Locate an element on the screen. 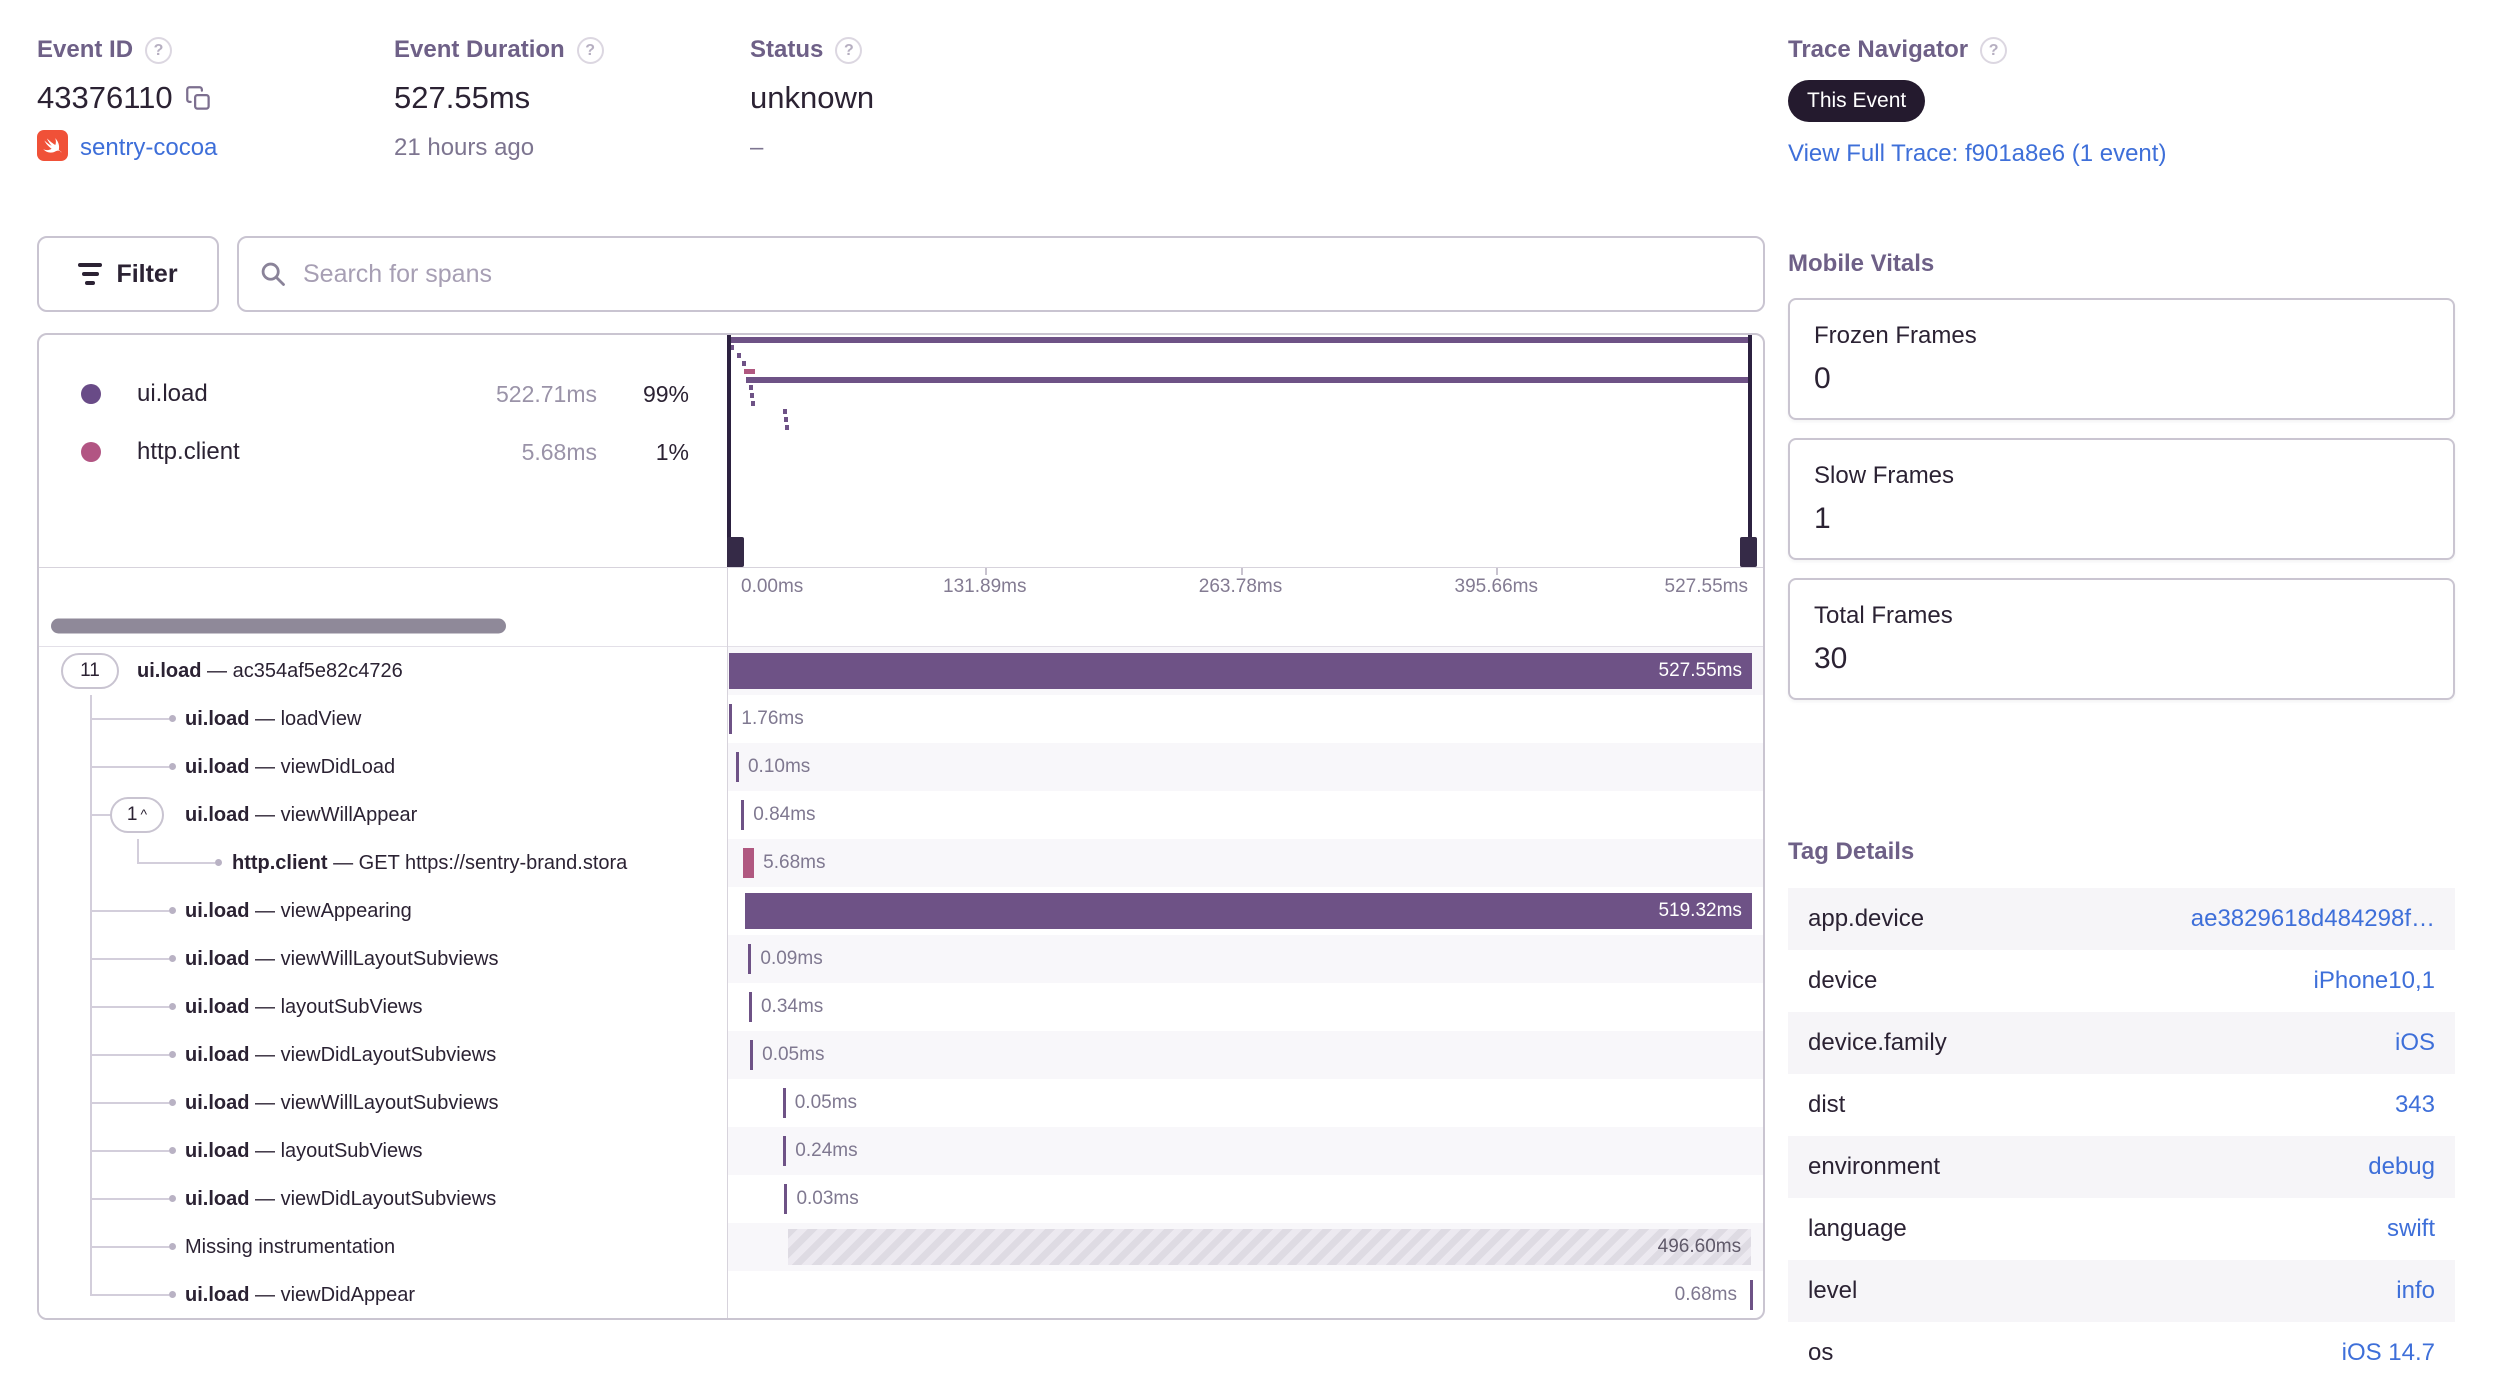 This screenshot has width=2494, height=1384. span-row: 1 ^ ui.load — viewWillAppear 0.84ms is located at coordinates (901, 815).